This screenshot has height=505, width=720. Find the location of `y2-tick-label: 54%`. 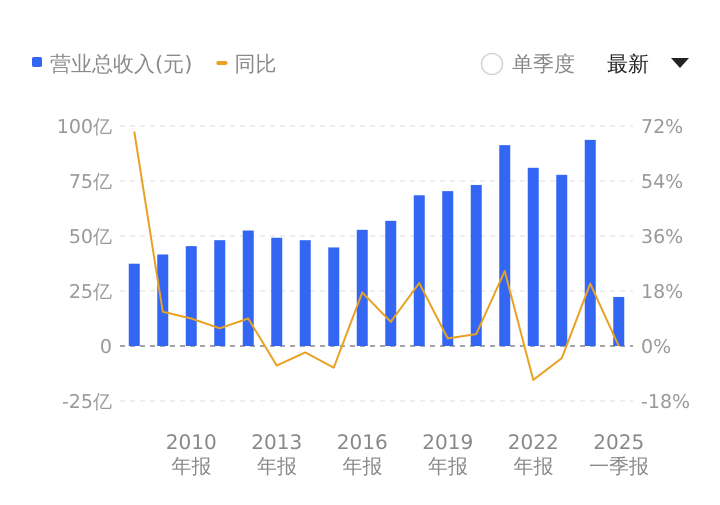

y2-tick-label: 54% is located at coordinates (662, 182).